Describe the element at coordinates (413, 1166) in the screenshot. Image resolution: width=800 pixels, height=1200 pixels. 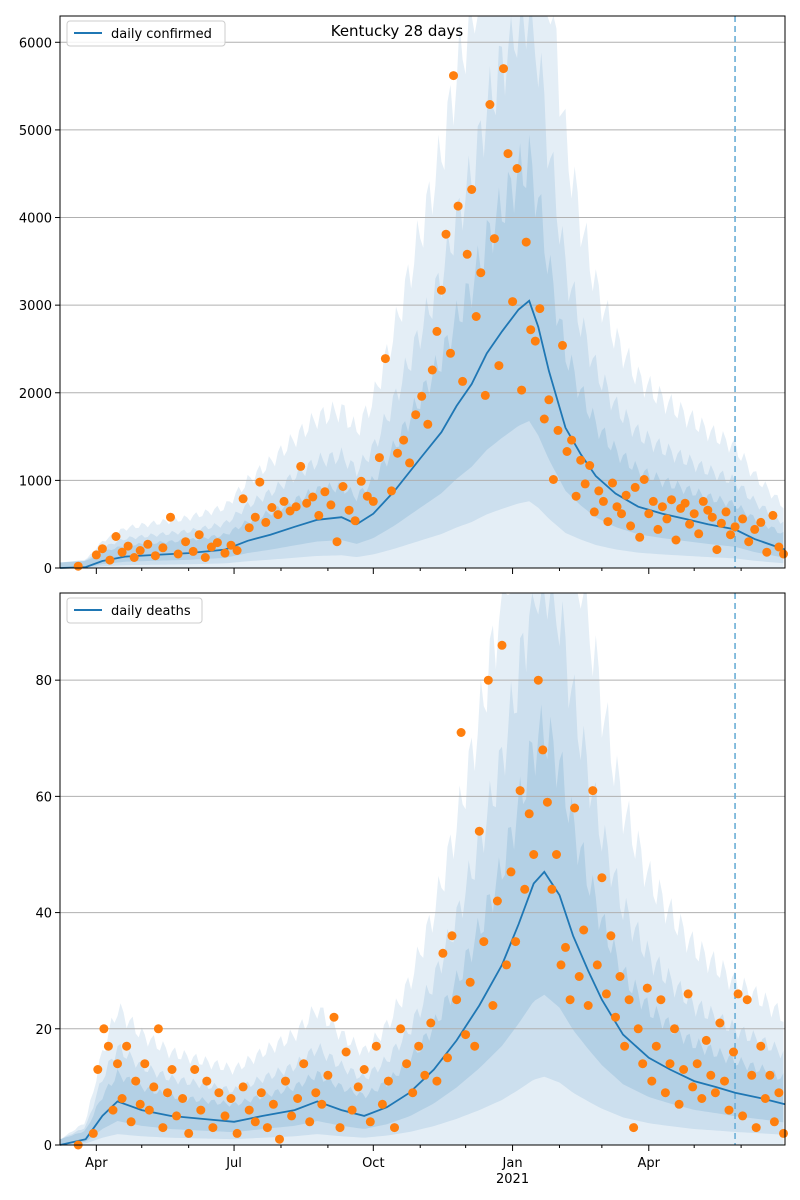
I see `deaths-x-axis: Apr Jul Oct Jan Apr 2021` at that location.